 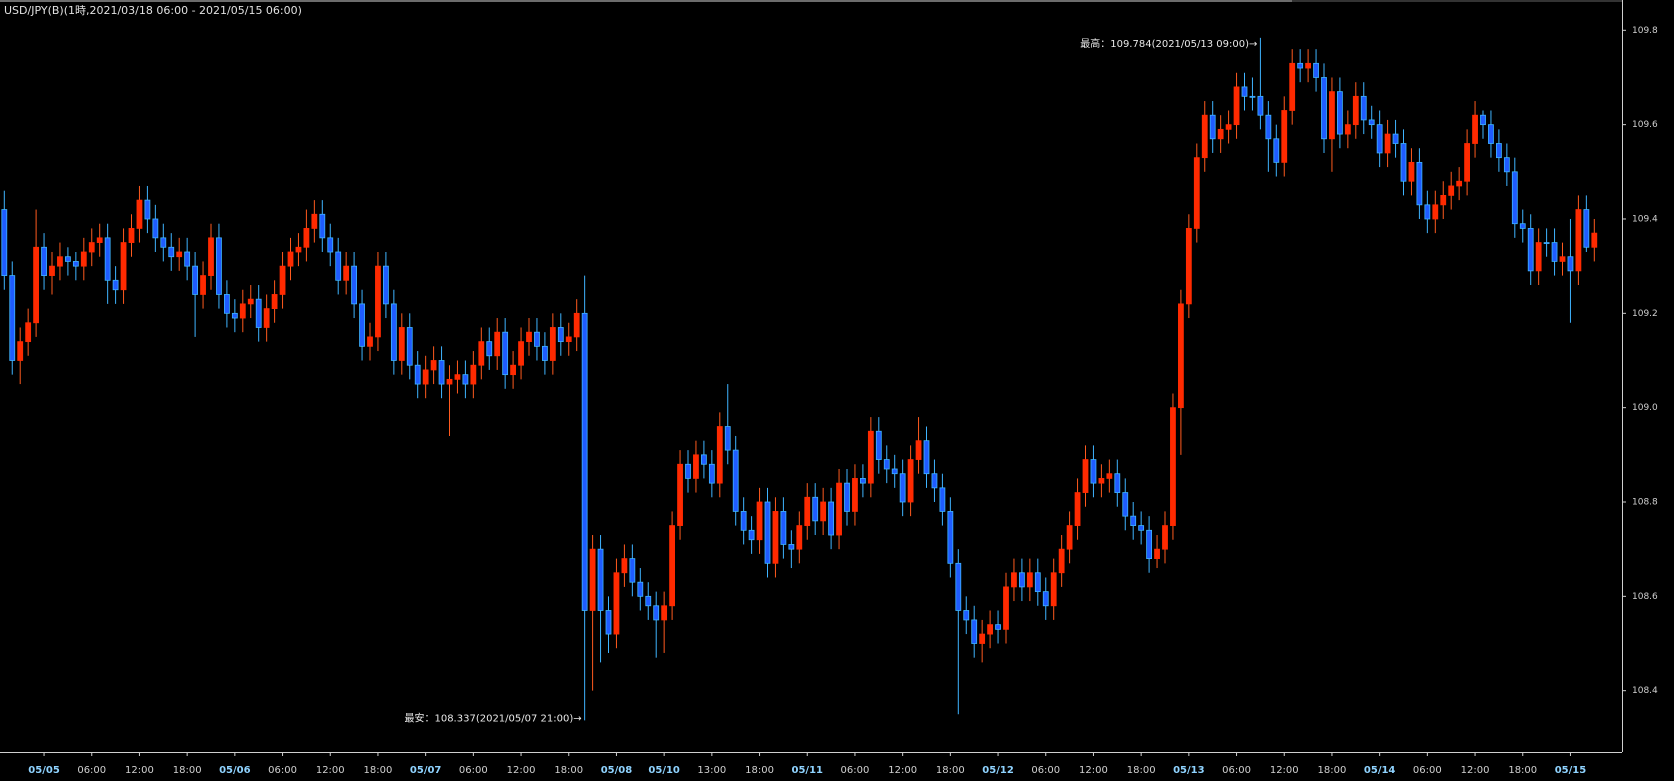 I want to click on x-tick-label: 12:00, so click(x=1093, y=770).